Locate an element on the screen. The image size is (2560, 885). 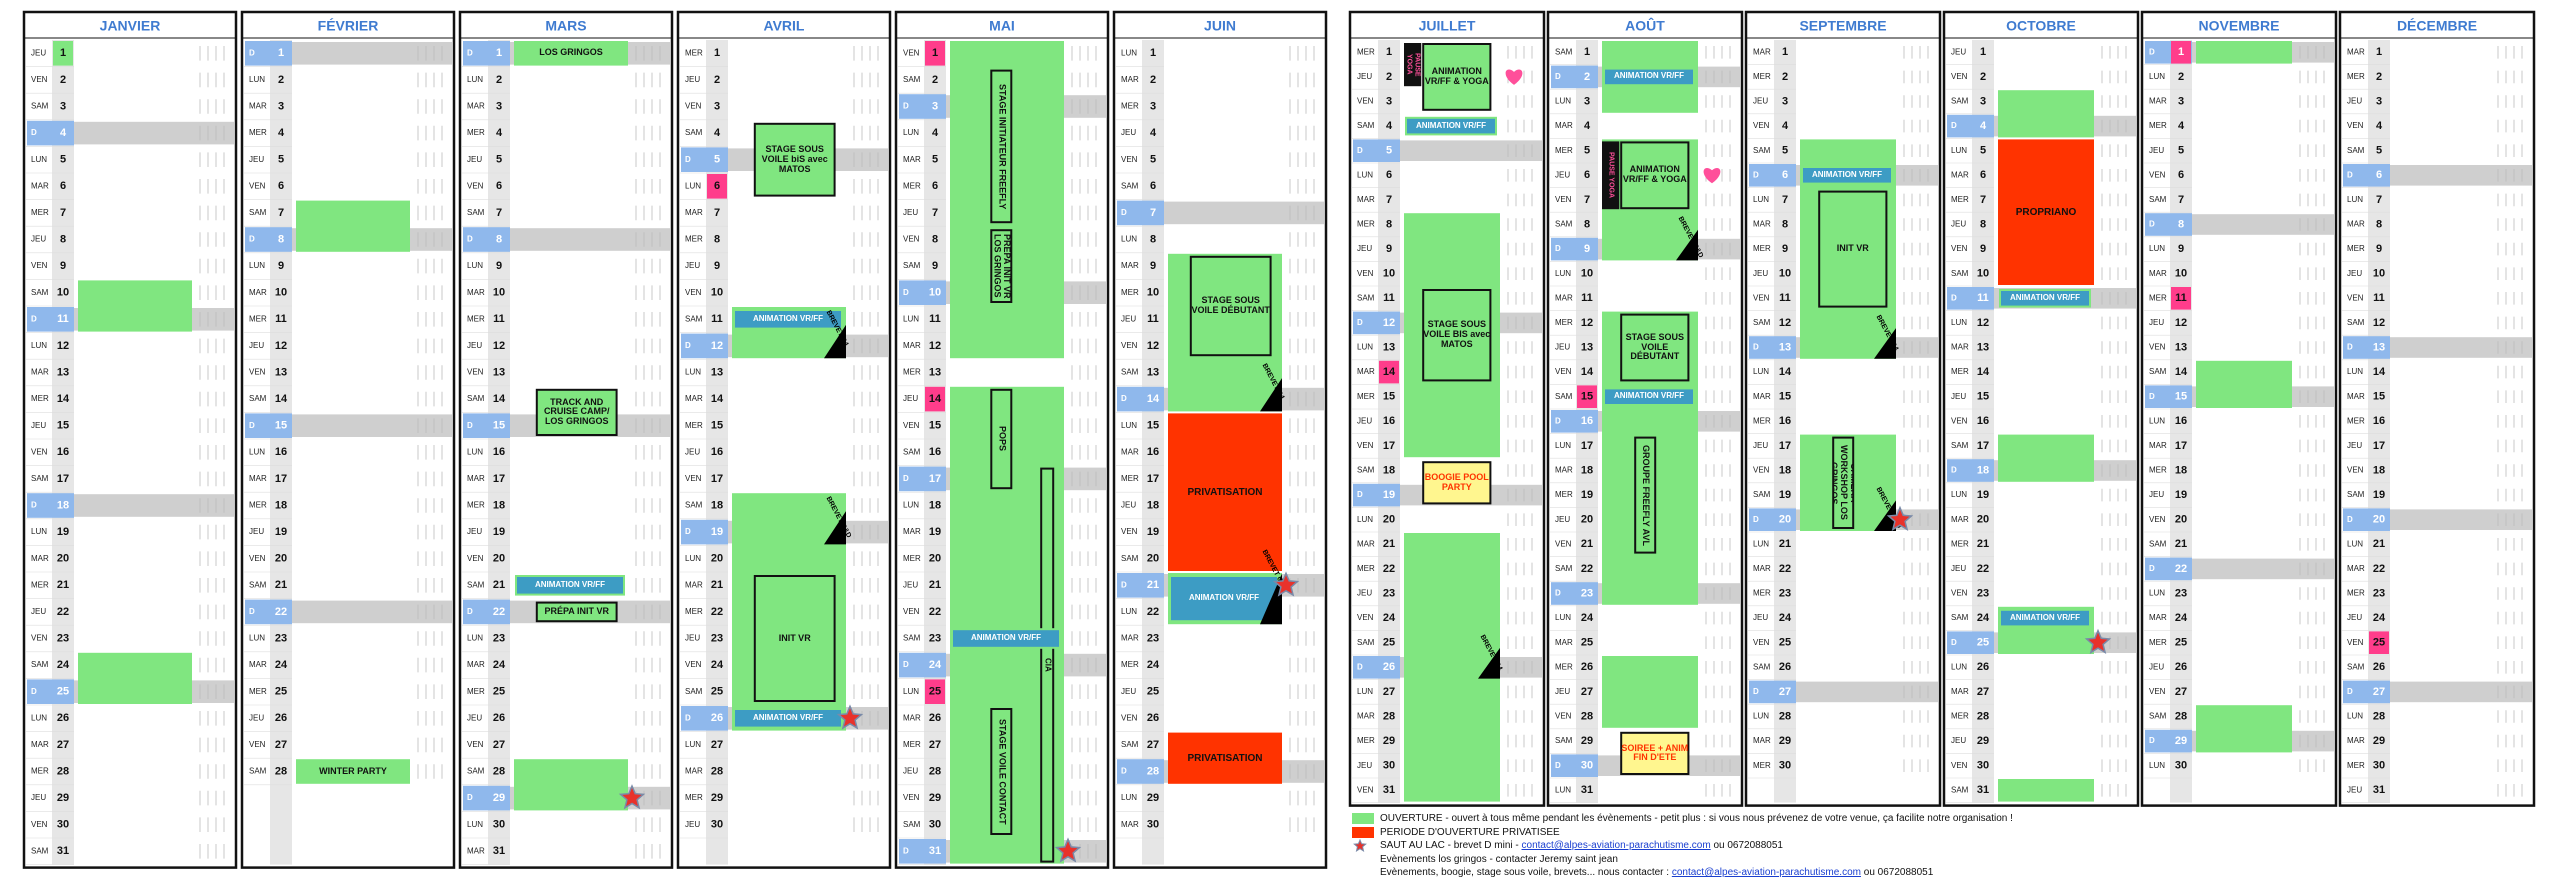
month-title: JUILLET is located at coordinates (1447, 26).